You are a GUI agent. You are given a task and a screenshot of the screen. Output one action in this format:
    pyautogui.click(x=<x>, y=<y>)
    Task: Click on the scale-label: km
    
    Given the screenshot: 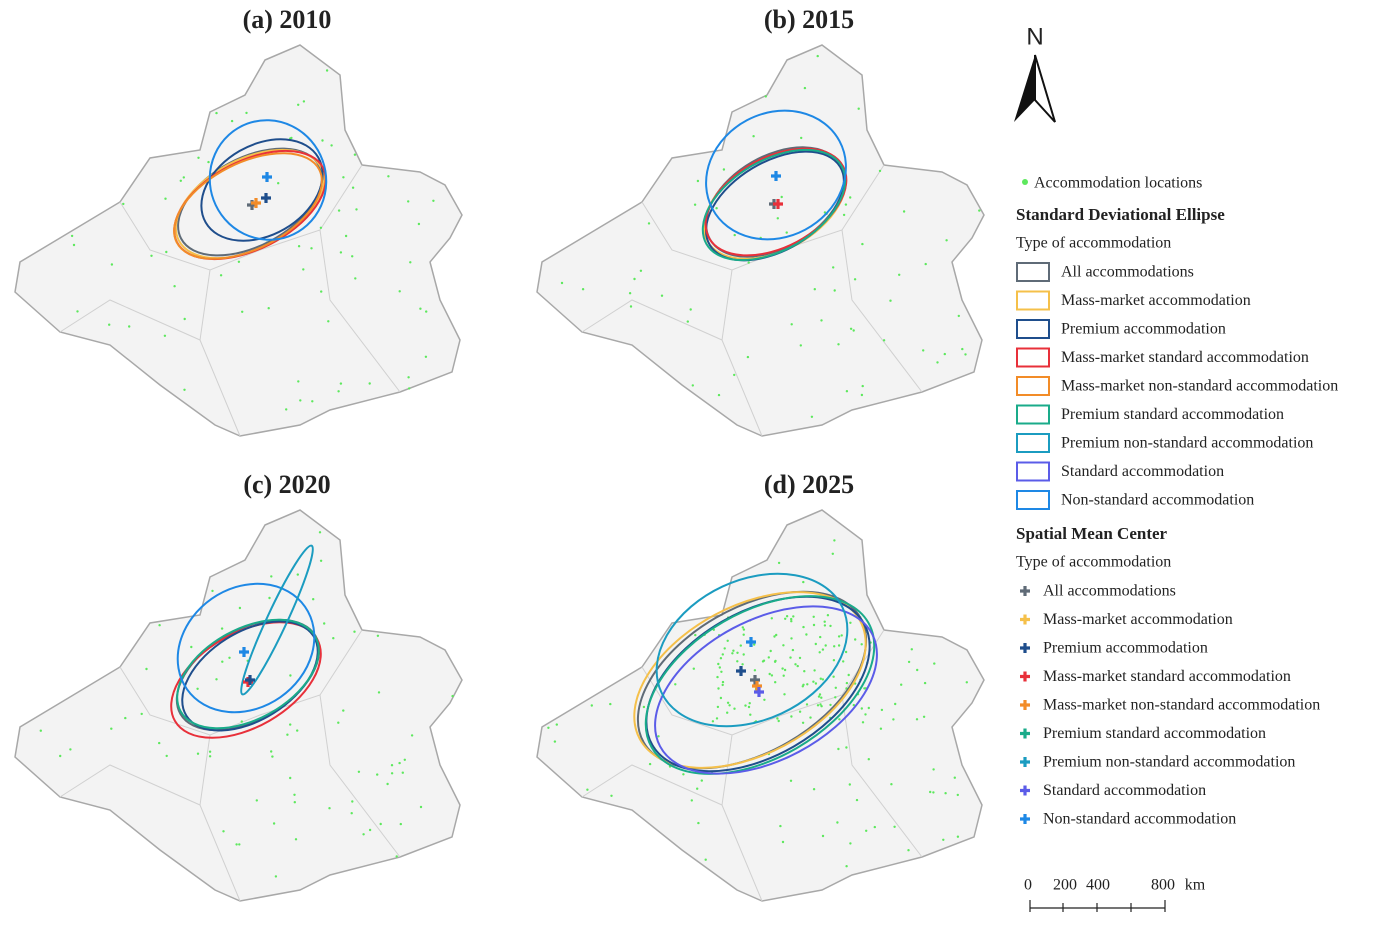 What is the action you would take?
    pyautogui.click(x=1195, y=885)
    